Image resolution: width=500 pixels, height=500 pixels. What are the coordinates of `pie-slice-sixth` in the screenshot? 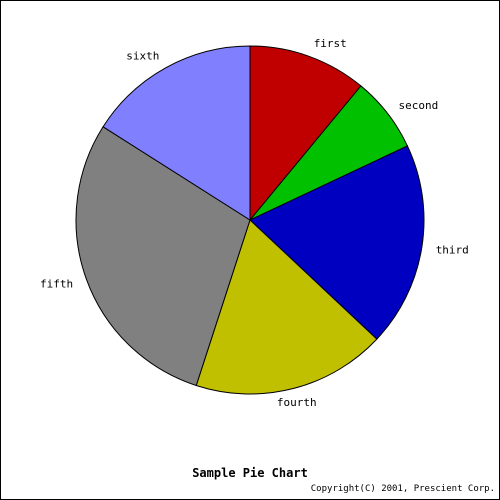 It's located at (176, 133).